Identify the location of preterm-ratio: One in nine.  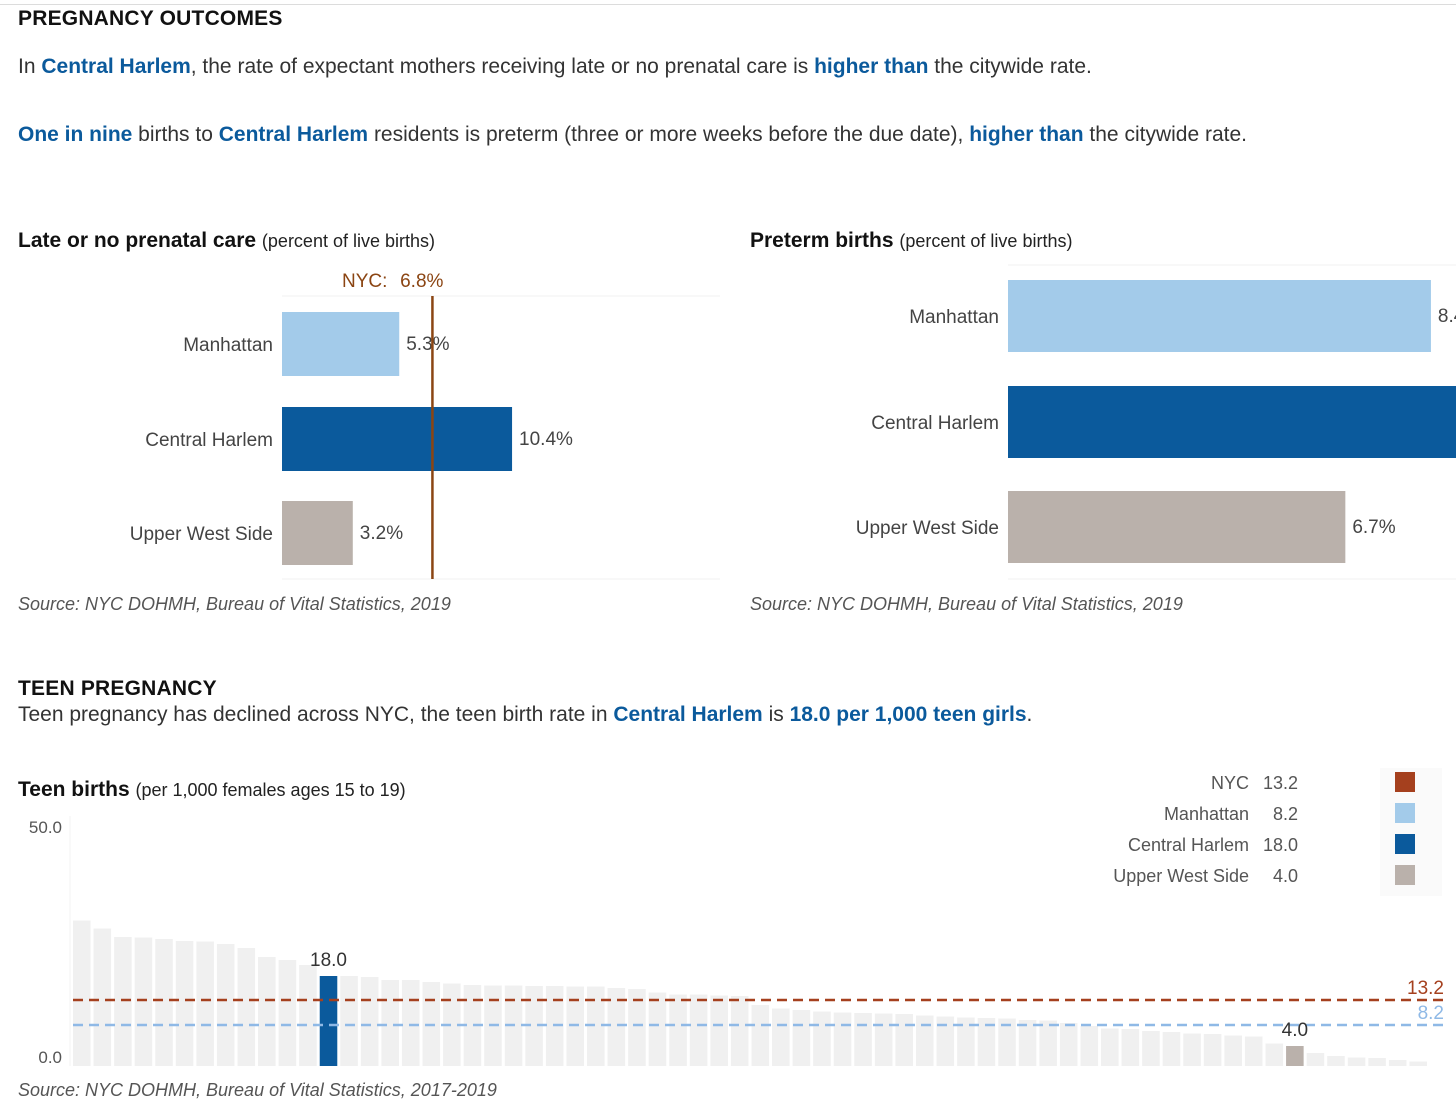
(75, 134).